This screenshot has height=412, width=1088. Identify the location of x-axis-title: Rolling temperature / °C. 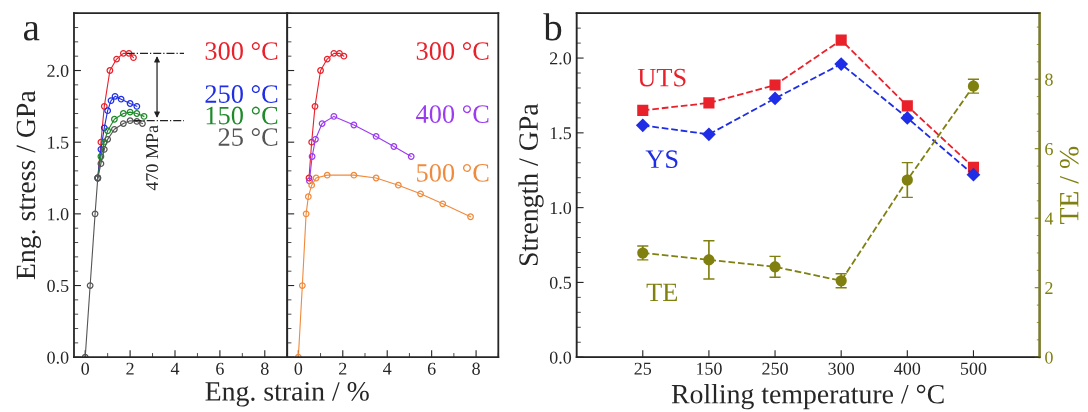
(807, 396).